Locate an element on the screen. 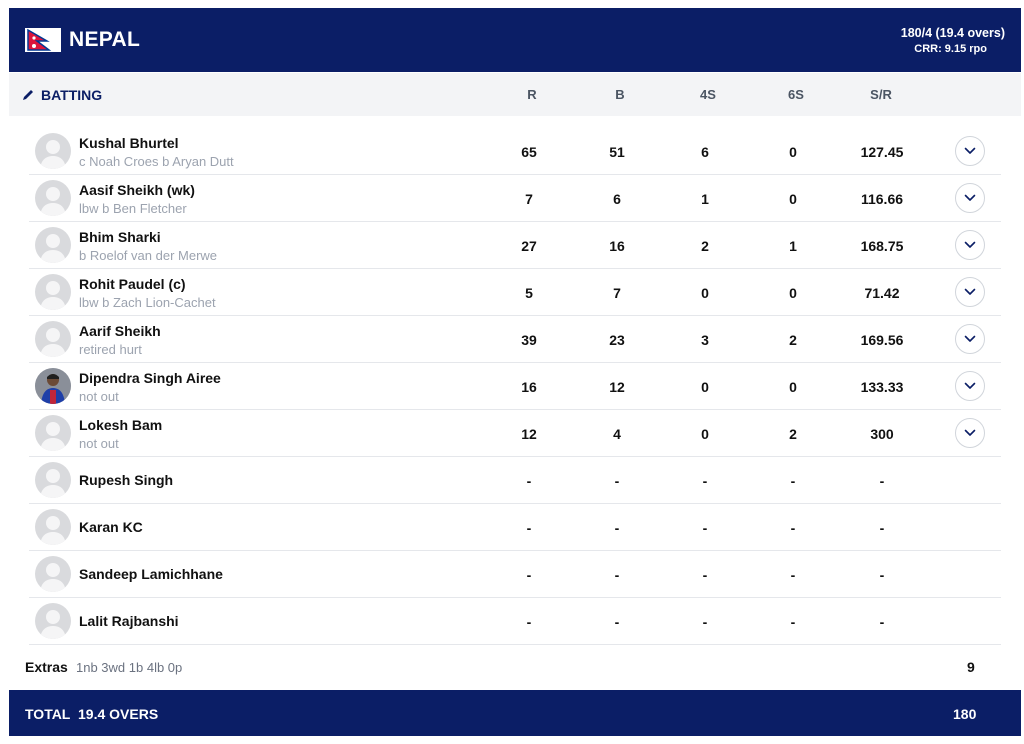  total-overs: 19.4 OVERS is located at coordinates (118, 714).